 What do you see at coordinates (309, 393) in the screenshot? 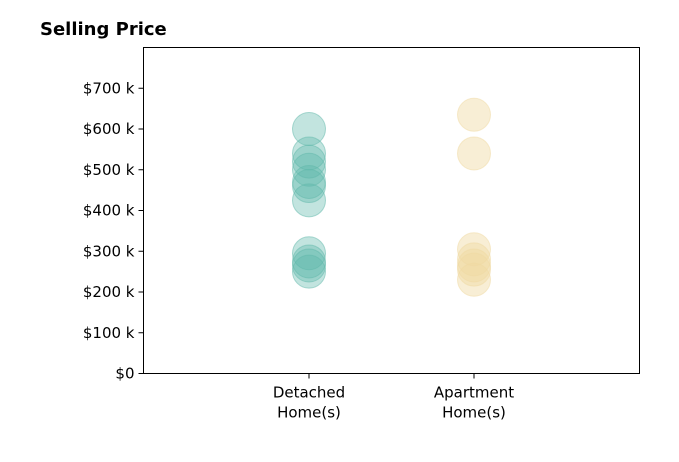
I see `x-tick-label-line: Detached` at bounding box center [309, 393].